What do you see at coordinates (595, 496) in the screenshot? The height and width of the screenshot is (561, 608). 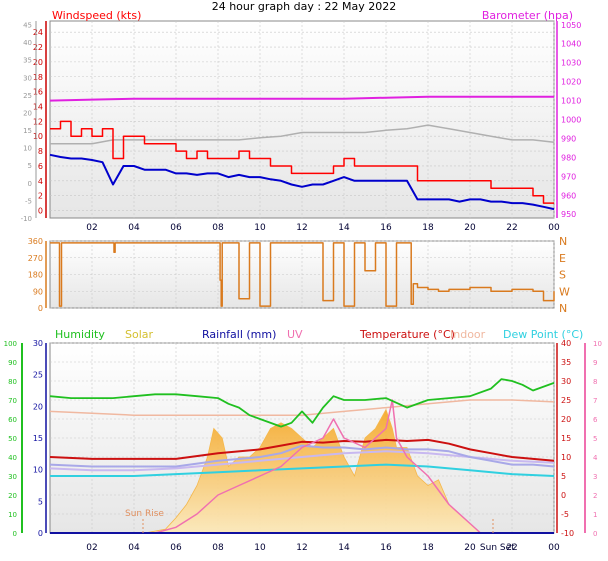 I see `uv-tick-label: 2` at bounding box center [595, 496].